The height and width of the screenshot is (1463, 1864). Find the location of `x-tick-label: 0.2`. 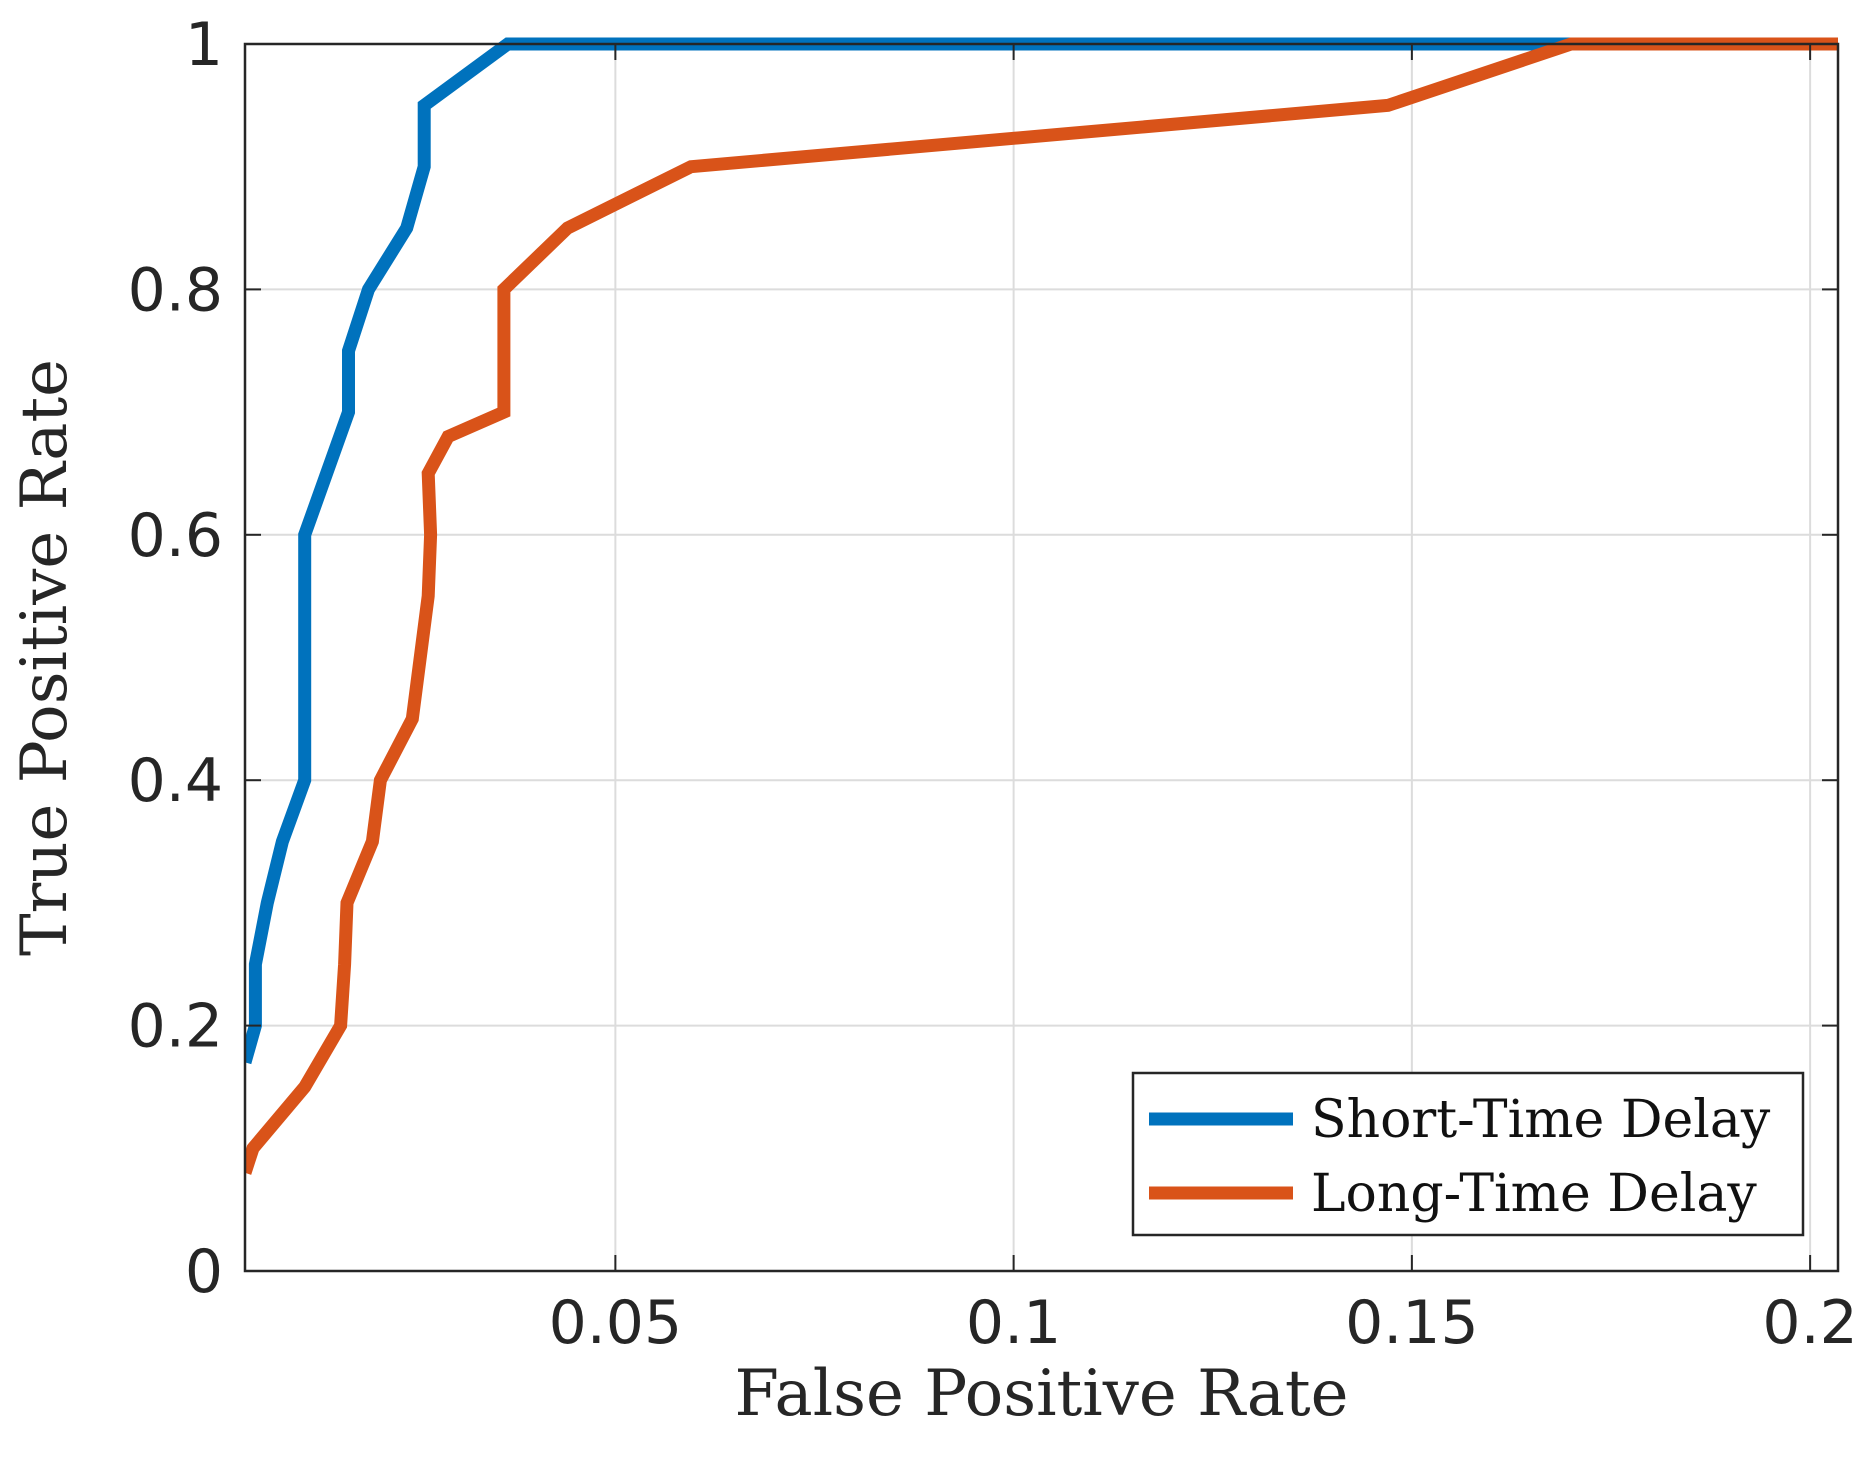

x-tick-label: 0.2 is located at coordinates (1809, 1323).